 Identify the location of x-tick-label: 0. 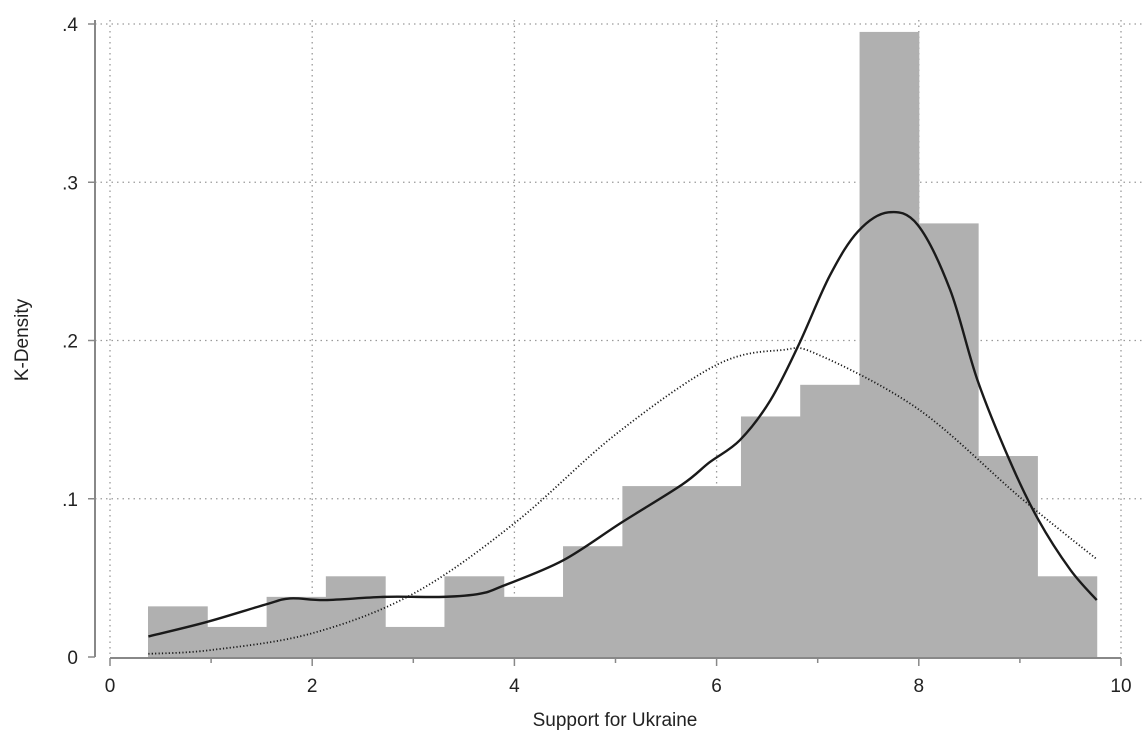
(110, 686).